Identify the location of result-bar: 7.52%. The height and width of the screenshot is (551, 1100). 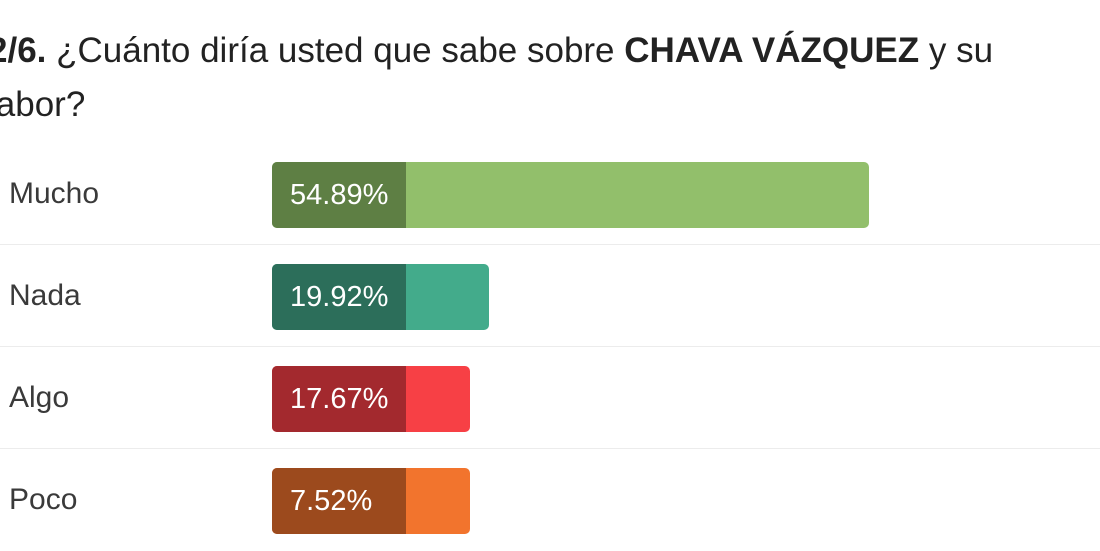
(371, 501).